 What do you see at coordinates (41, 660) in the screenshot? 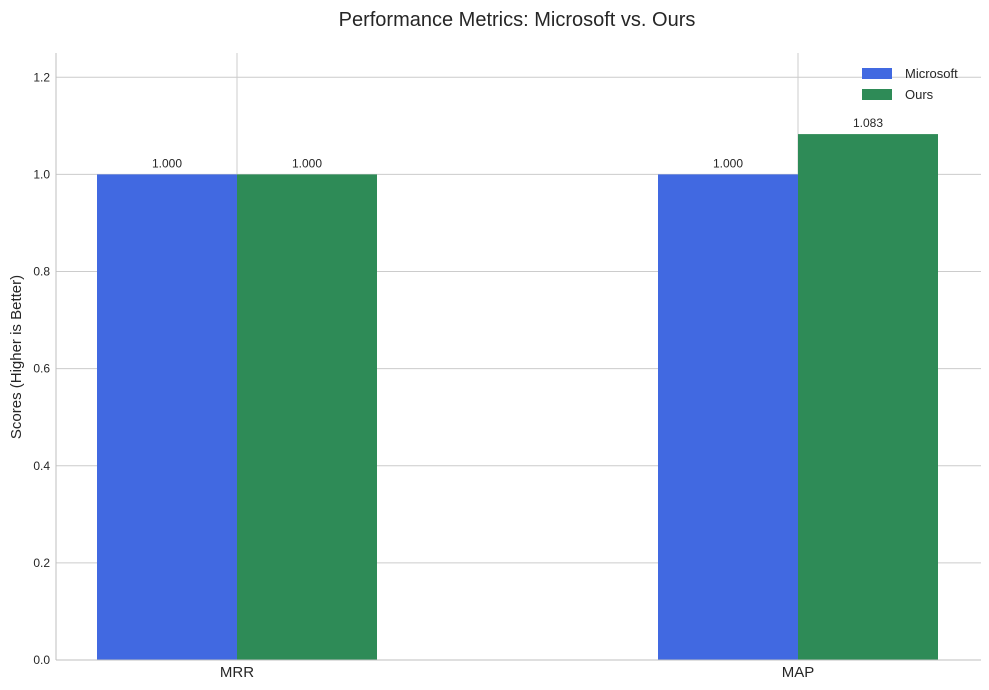
I see `y-tick-label: 0.0` at bounding box center [41, 660].